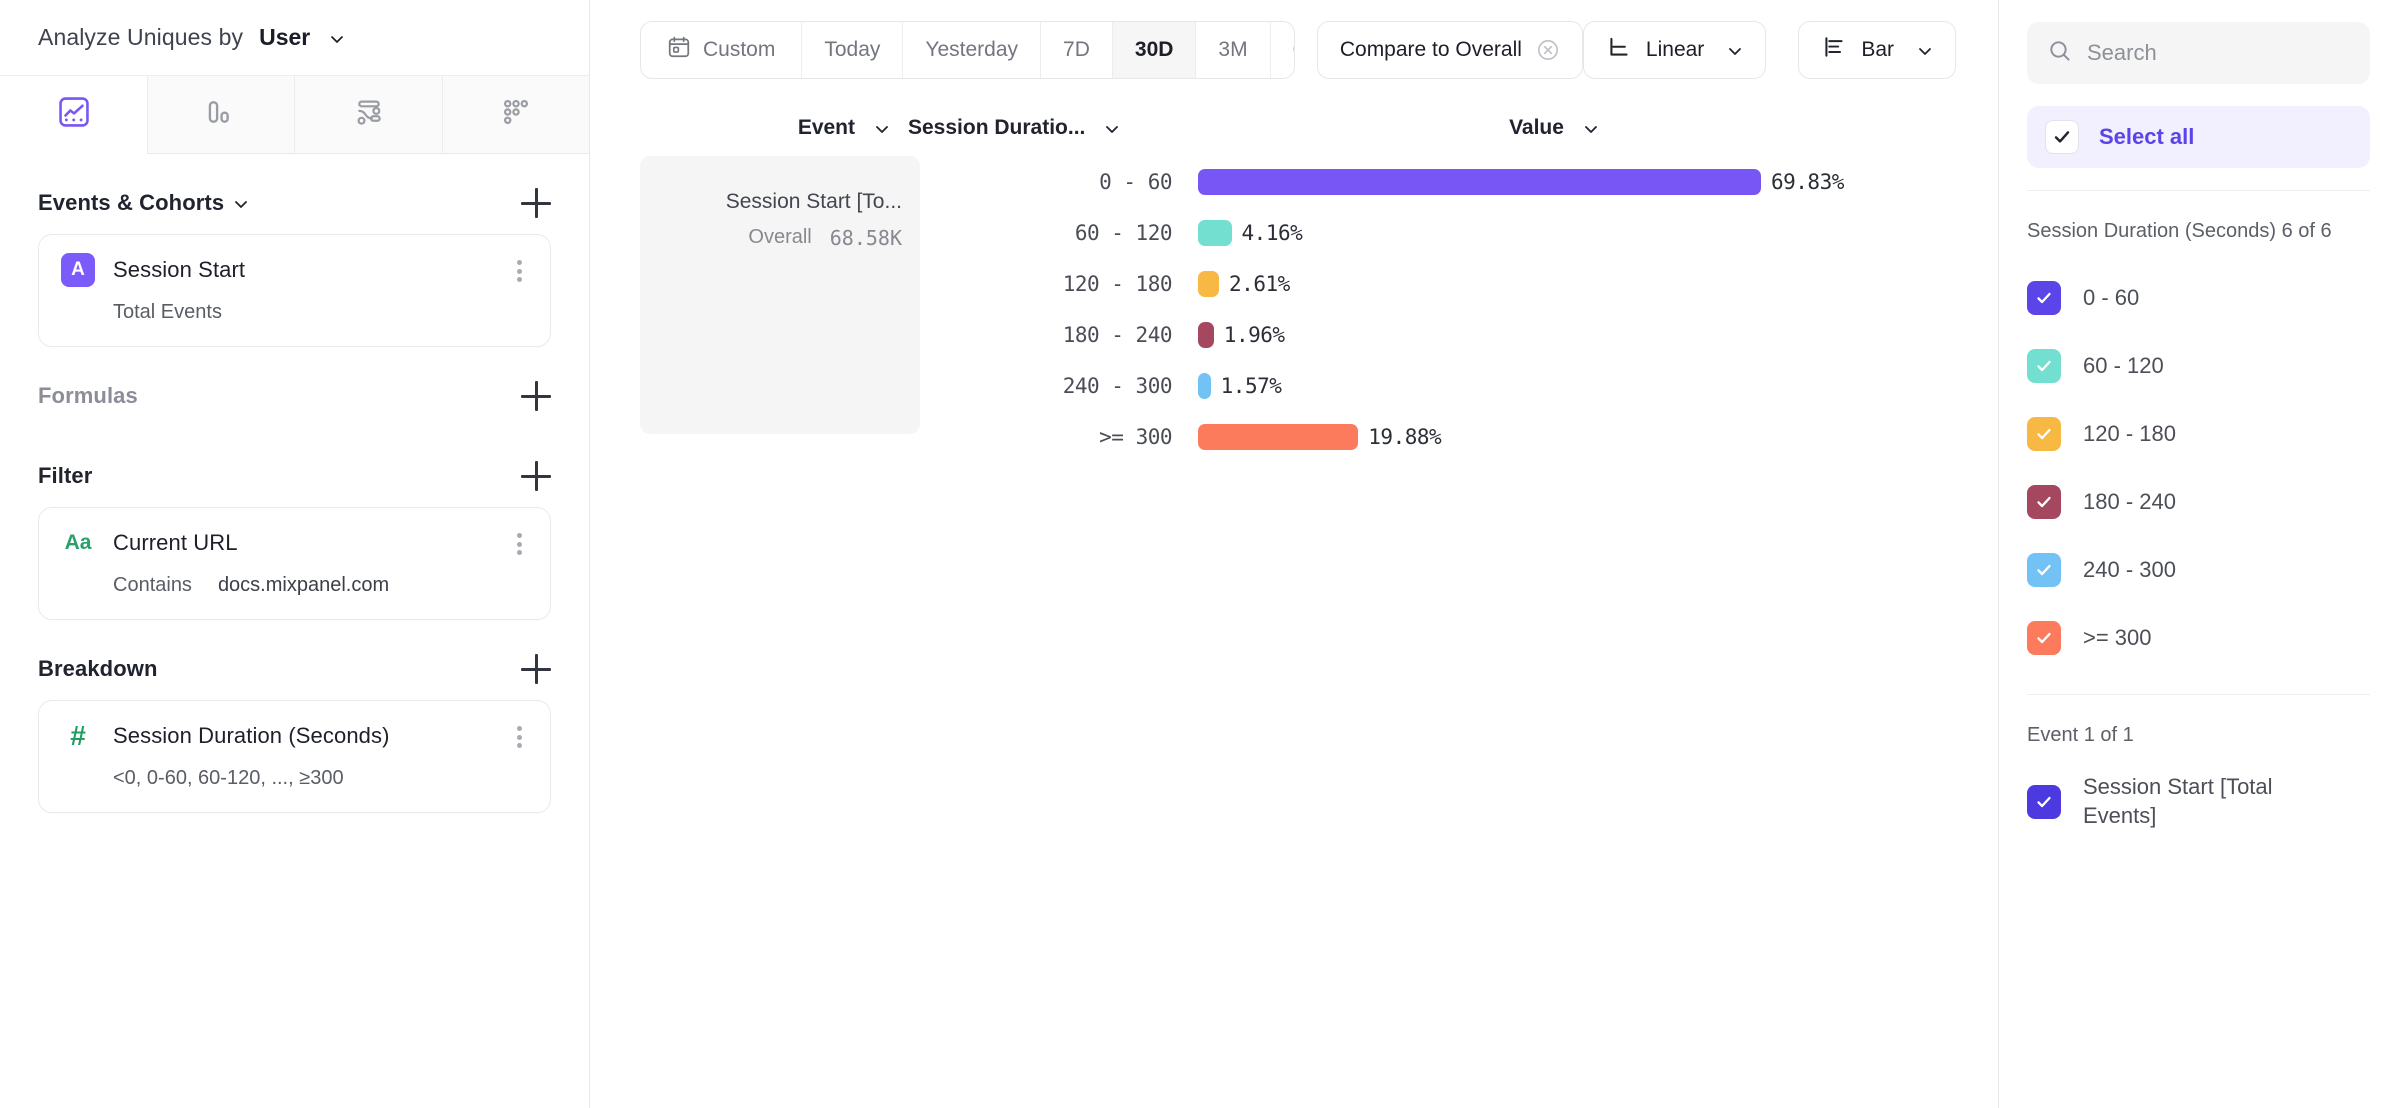 This screenshot has height=1108, width=2398. What do you see at coordinates (2198, 502) in the screenshot?
I see `breakdown-option: 180 - 240` at bounding box center [2198, 502].